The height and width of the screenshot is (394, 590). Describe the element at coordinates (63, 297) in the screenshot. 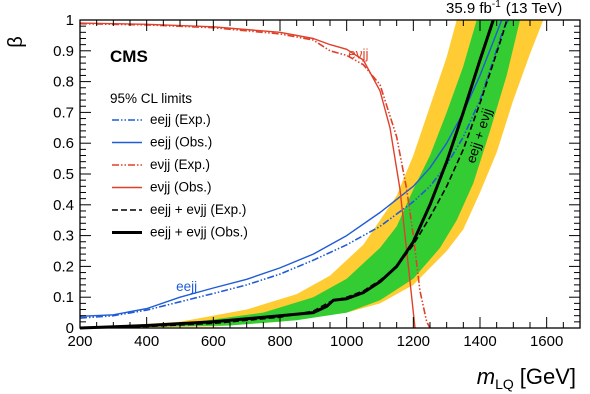

I see `y-tick-label: 0.1` at that location.